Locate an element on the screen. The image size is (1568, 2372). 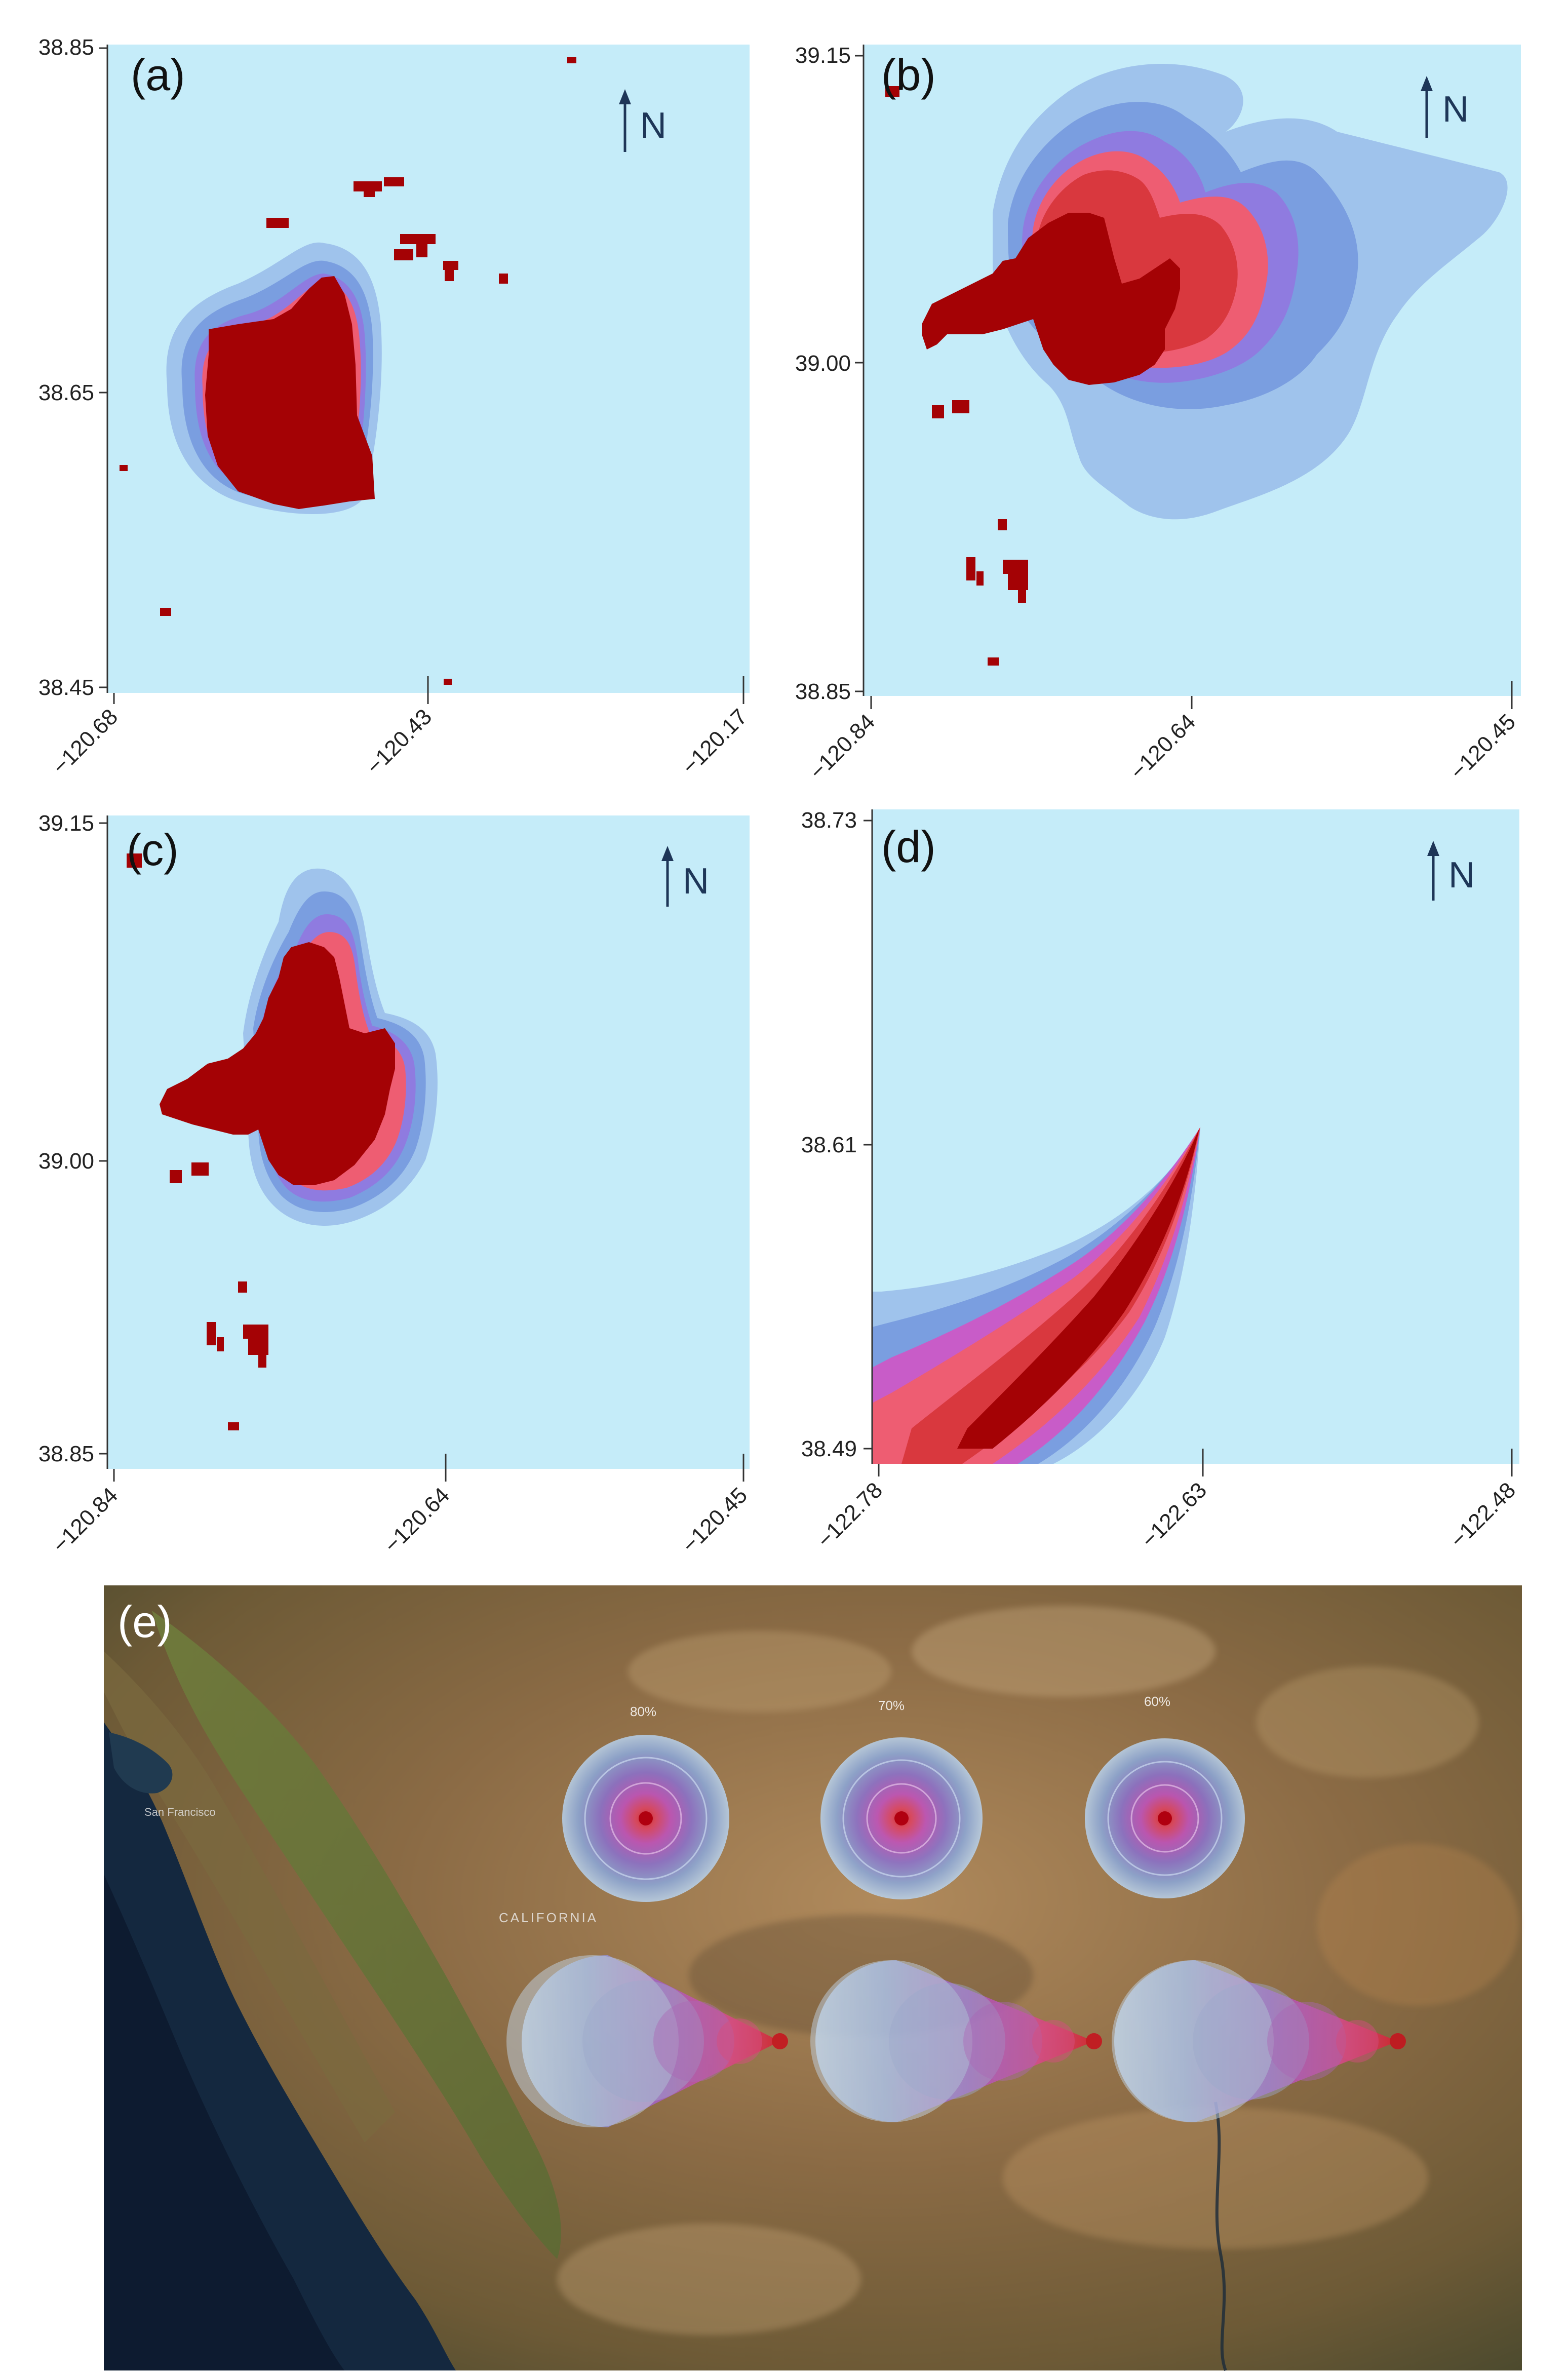
panel-d-label: (d) is located at coordinates (908, 847).